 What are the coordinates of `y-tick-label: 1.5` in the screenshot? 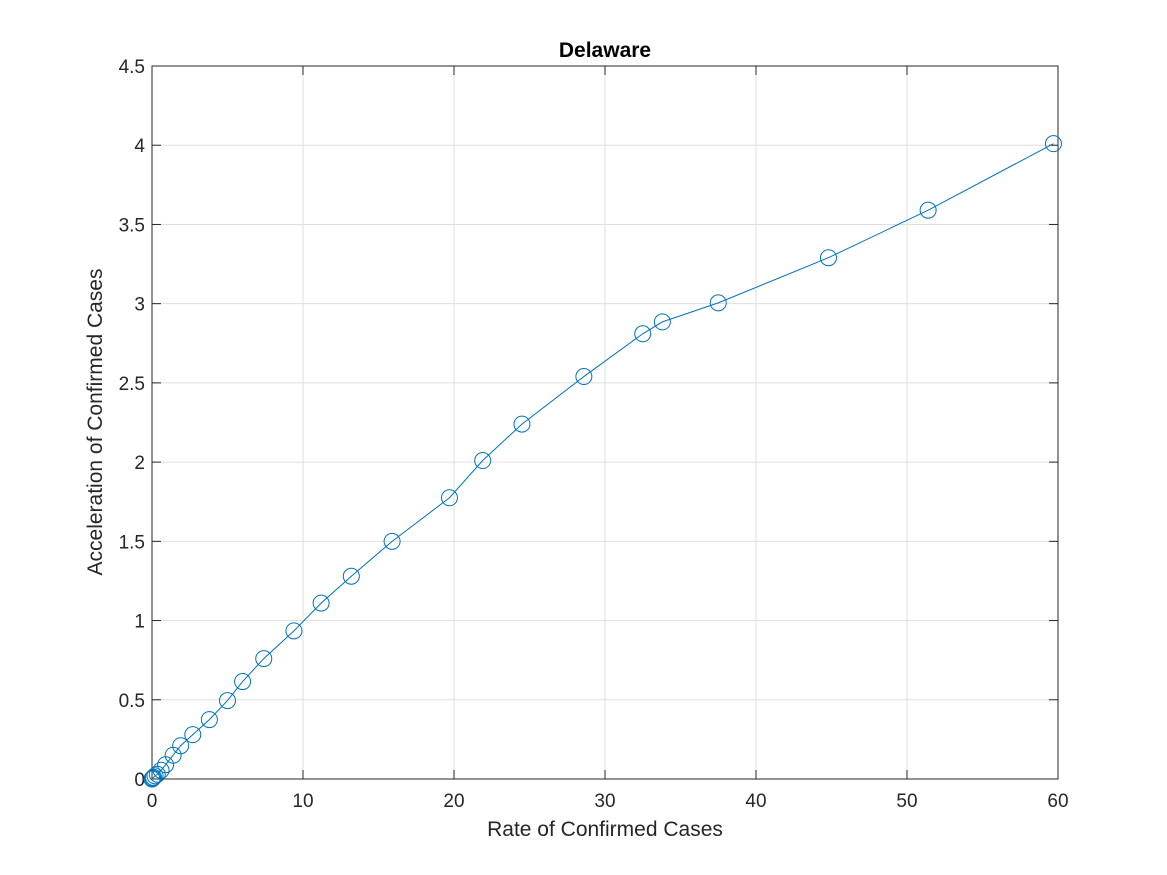 It's located at (132, 542).